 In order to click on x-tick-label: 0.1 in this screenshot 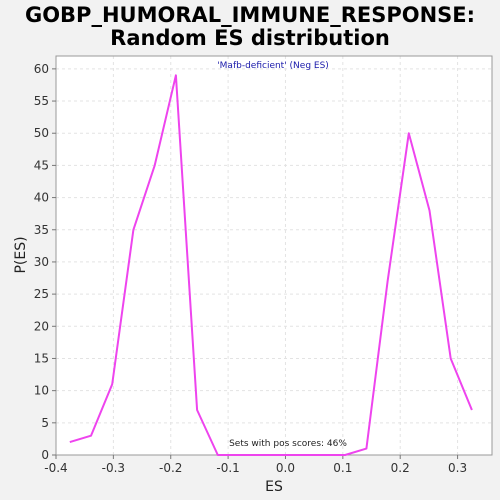, I will do `click(342, 468)`.